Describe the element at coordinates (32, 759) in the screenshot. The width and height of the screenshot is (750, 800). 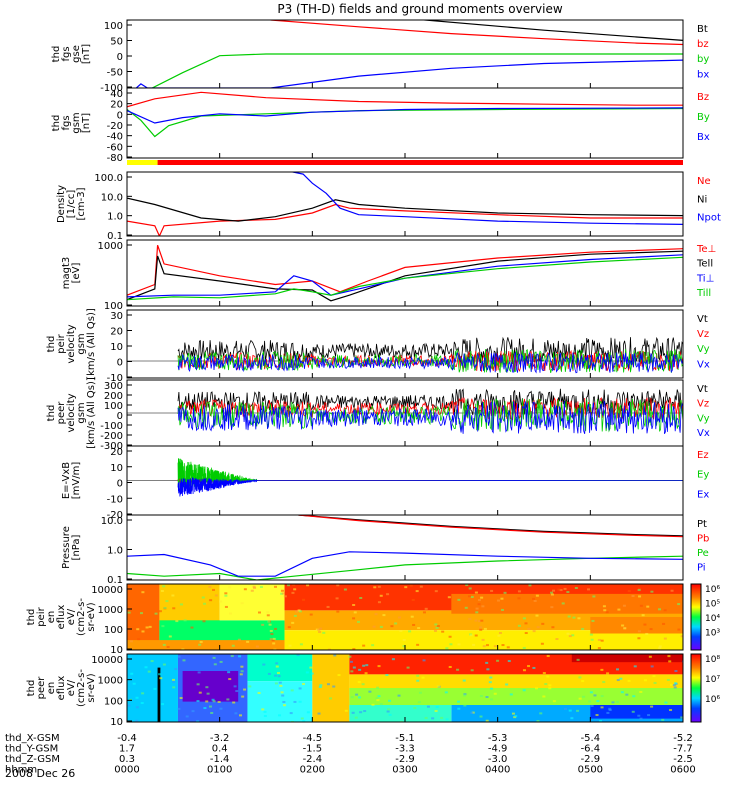
I see `ephemeris-label: thd_Z-GSM` at that location.